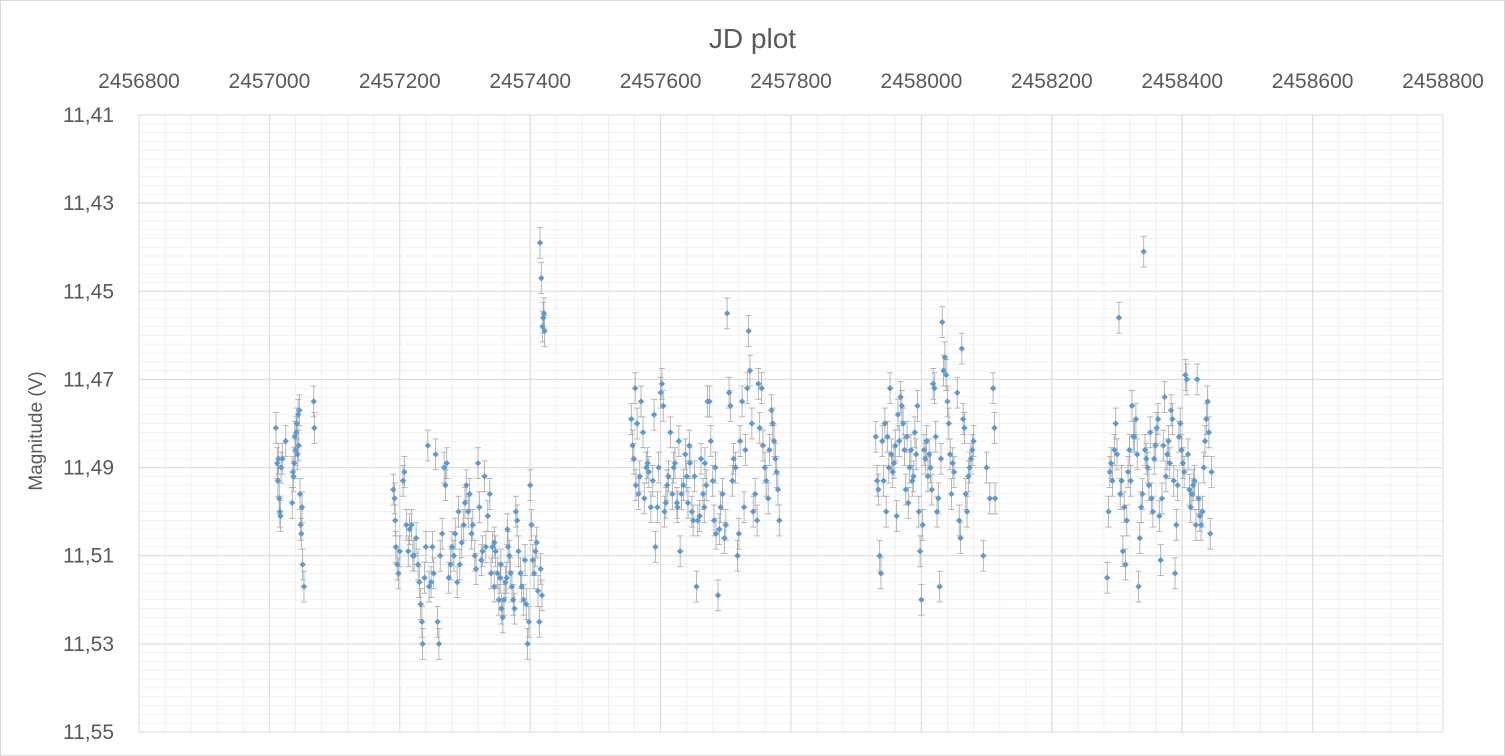 Image resolution: width=1505 pixels, height=756 pixels. Describe the element at coordinates (400, 81) in the screenshot. I see `x-tick-label: 2457200` at that location.